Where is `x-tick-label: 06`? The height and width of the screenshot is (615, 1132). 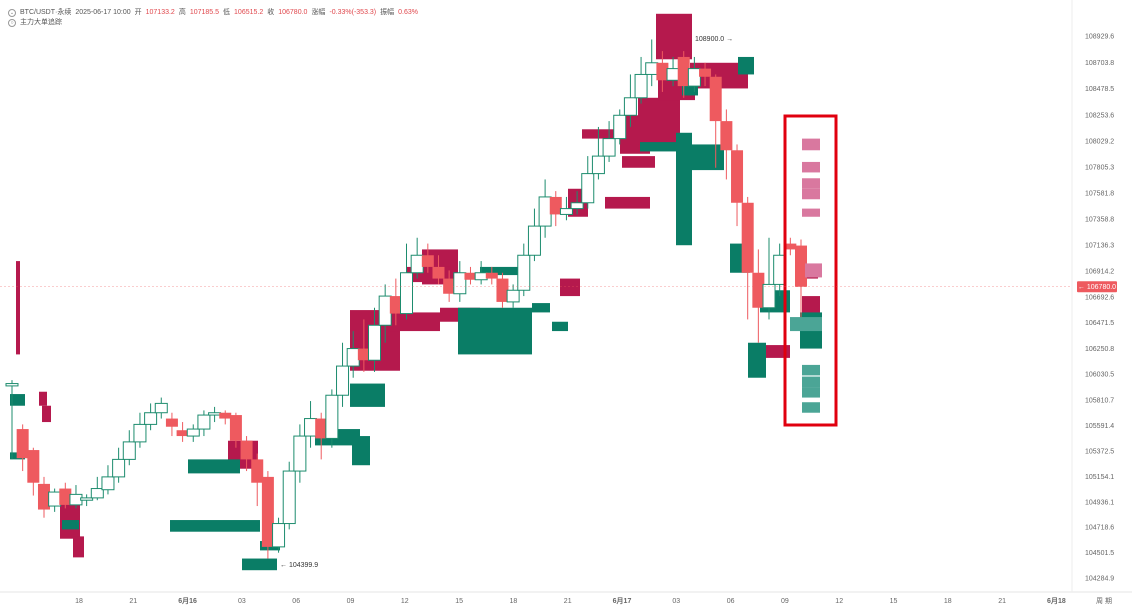
x-tick-label: 06 is located at coordinates (731, 601).